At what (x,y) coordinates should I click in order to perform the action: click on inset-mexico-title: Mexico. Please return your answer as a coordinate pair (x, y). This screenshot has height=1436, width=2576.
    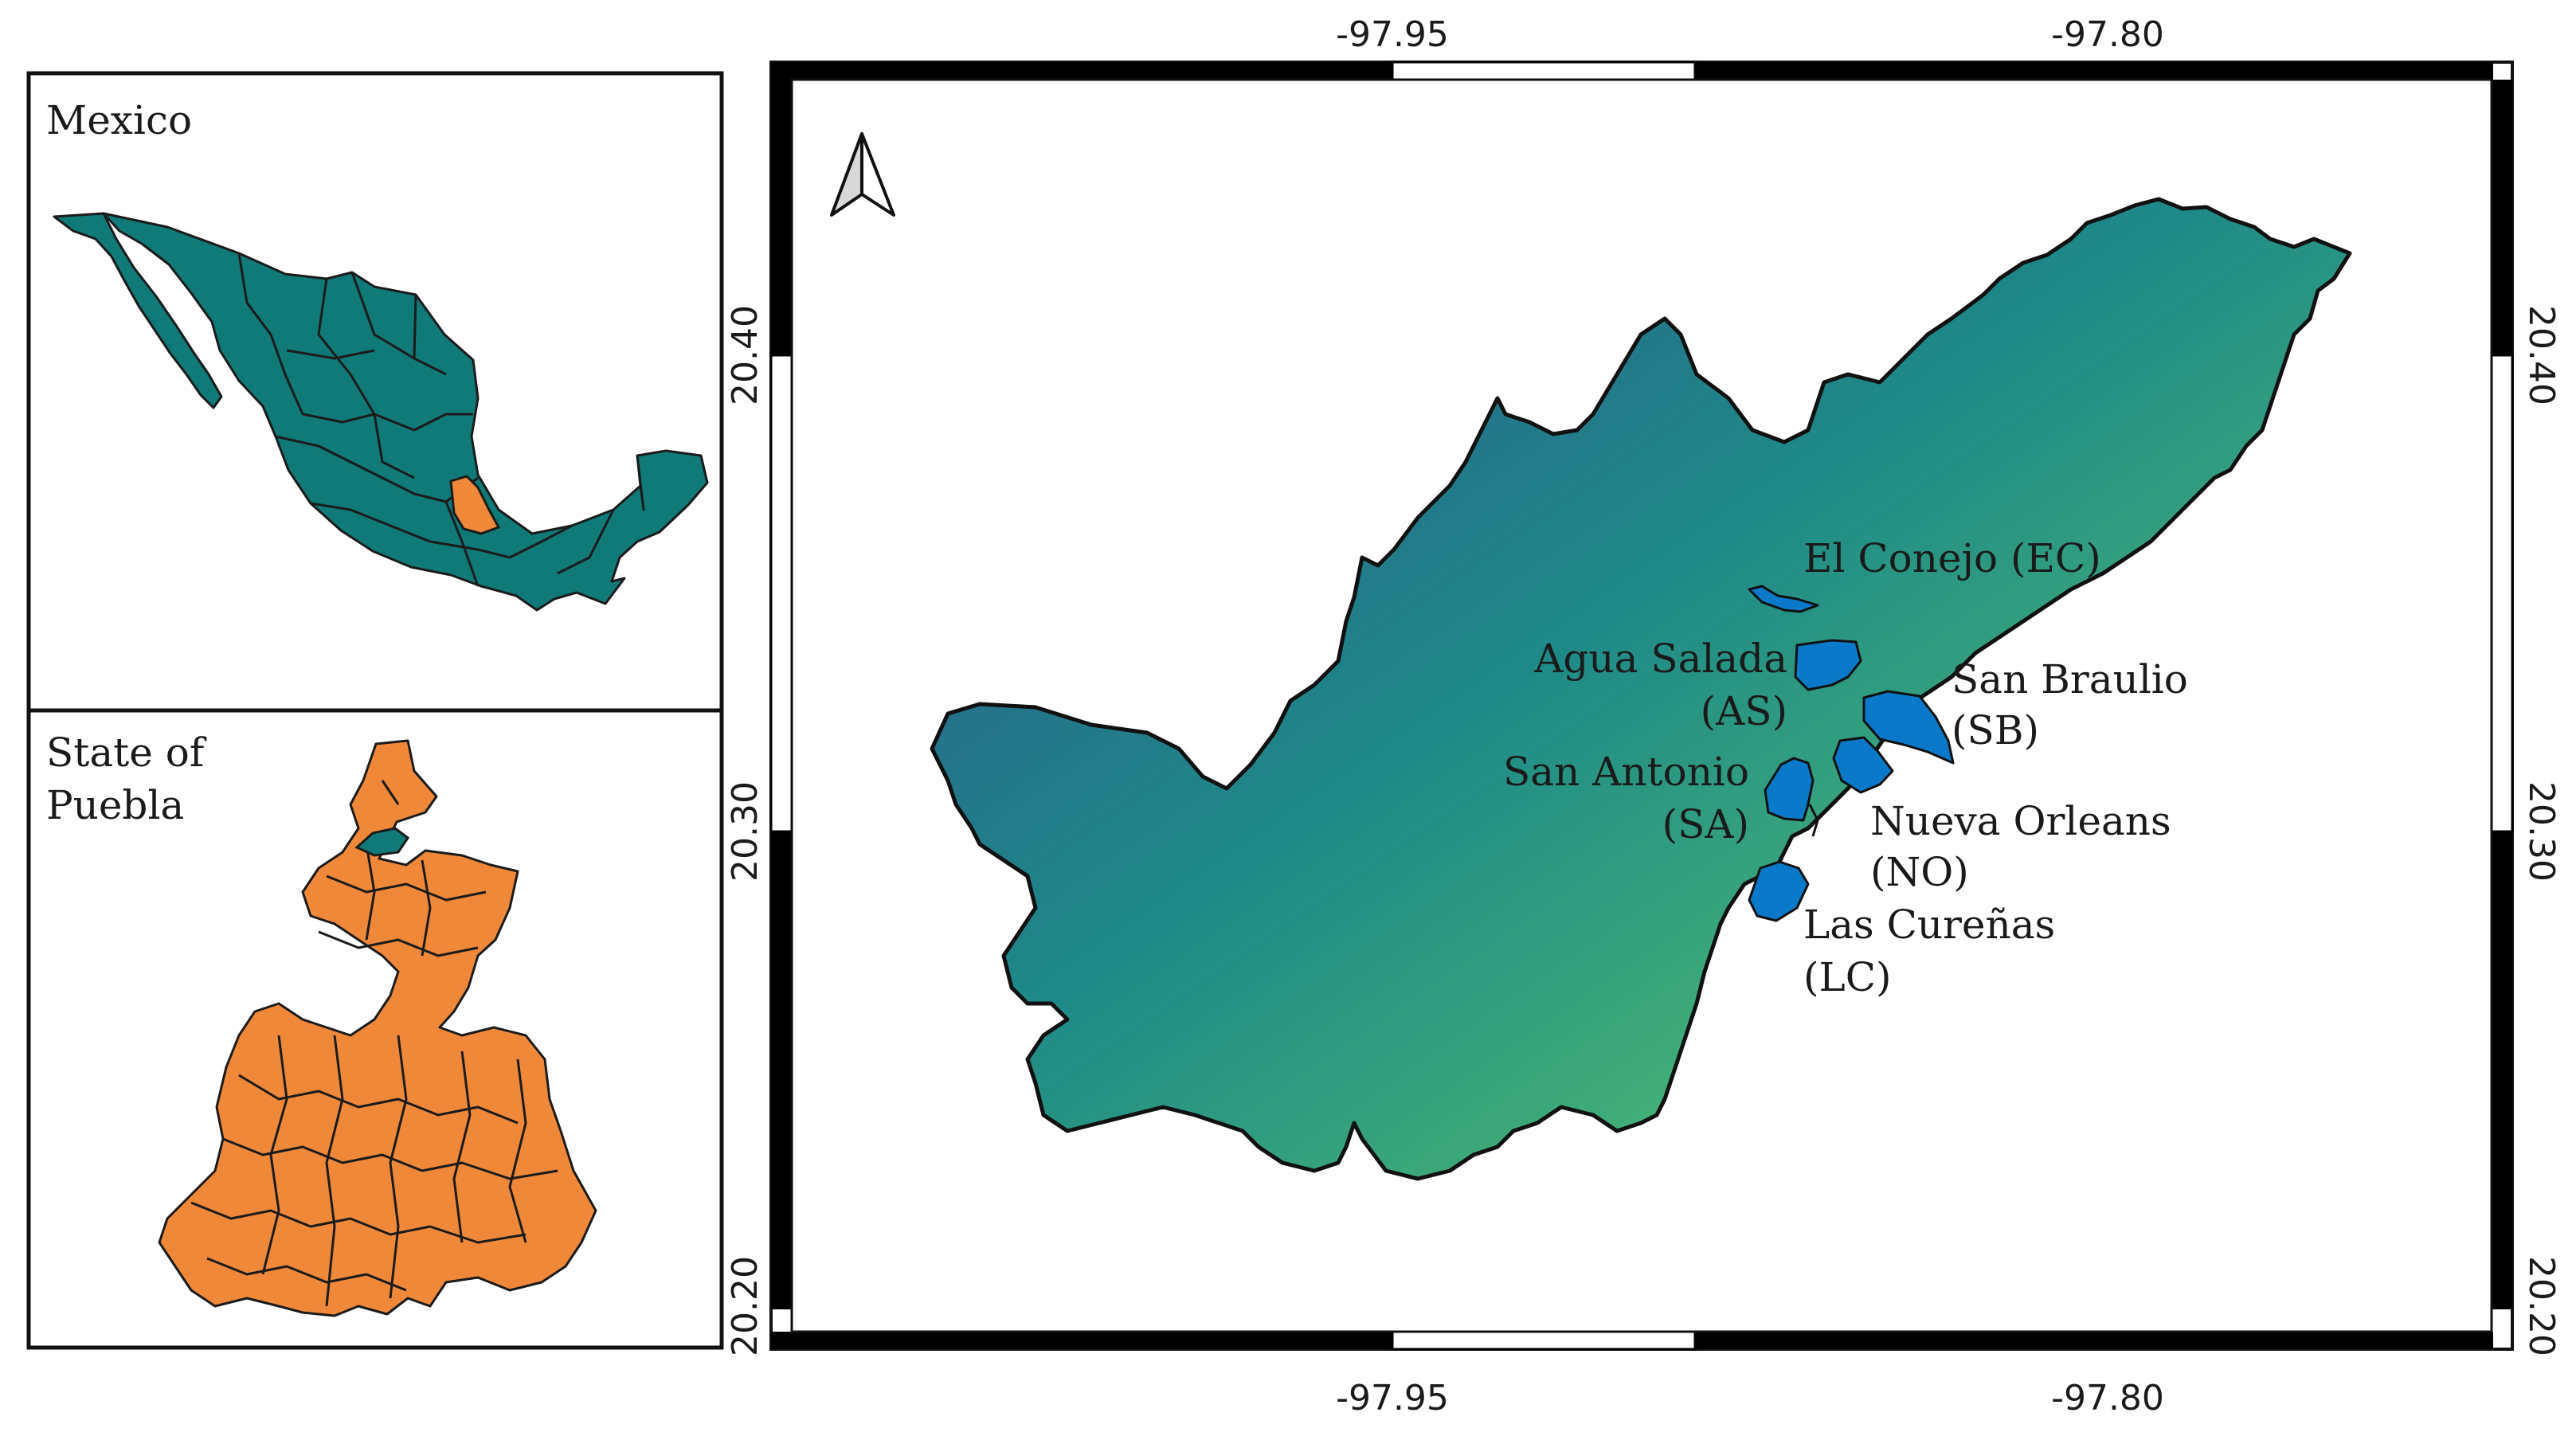
    Looking at the image, I should click on (119, 120).